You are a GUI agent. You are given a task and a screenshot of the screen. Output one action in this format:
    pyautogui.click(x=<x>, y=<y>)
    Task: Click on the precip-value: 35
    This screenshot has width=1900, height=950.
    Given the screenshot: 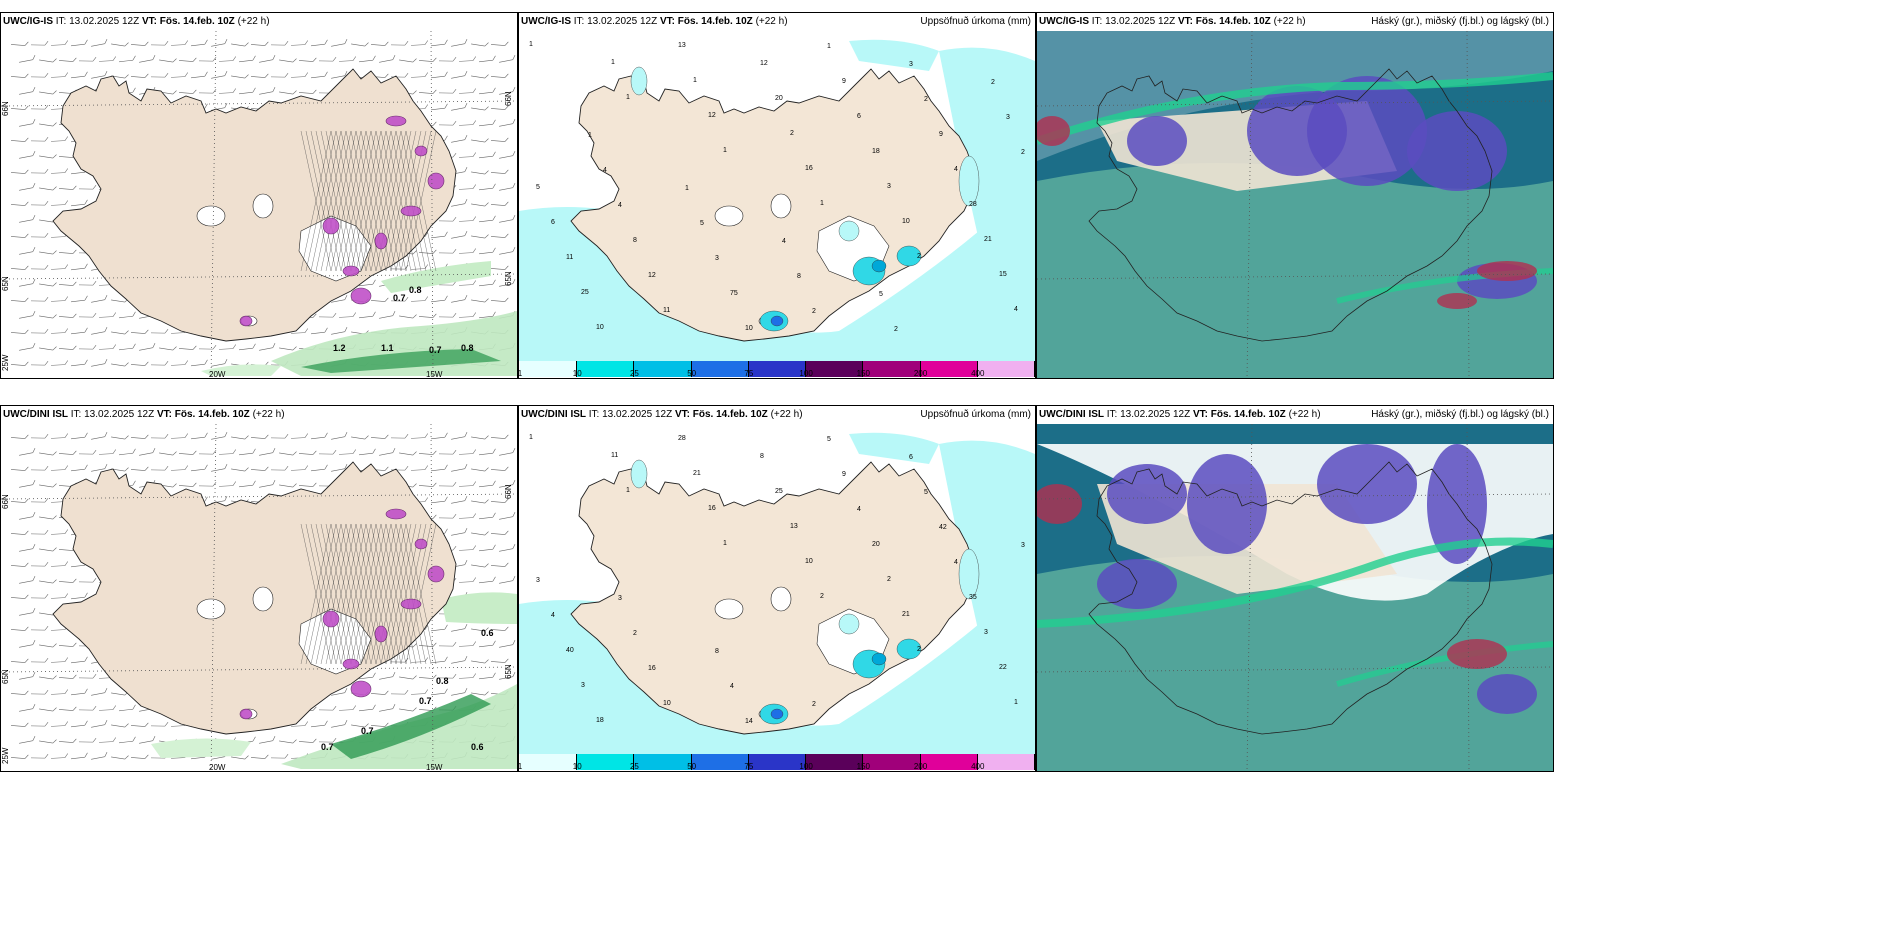 What is the action you would take?
    pyautogui.click(x=973, y=597)
    